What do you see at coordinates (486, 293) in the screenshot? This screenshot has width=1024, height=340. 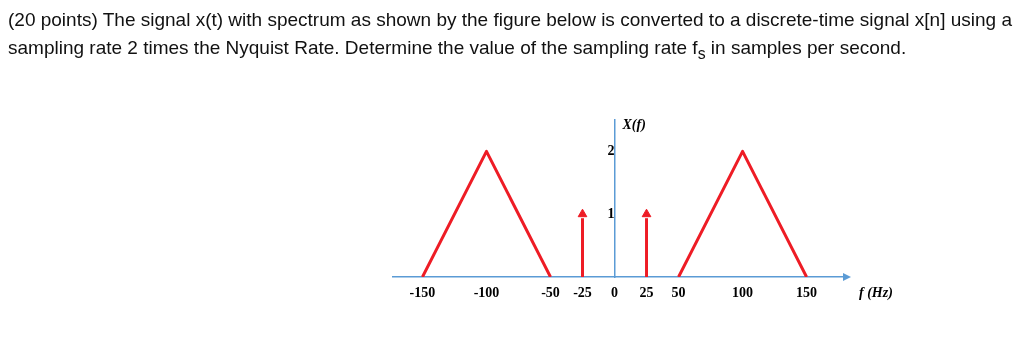 I see `x-tick-label: -100` at bounding box center [486, 293].